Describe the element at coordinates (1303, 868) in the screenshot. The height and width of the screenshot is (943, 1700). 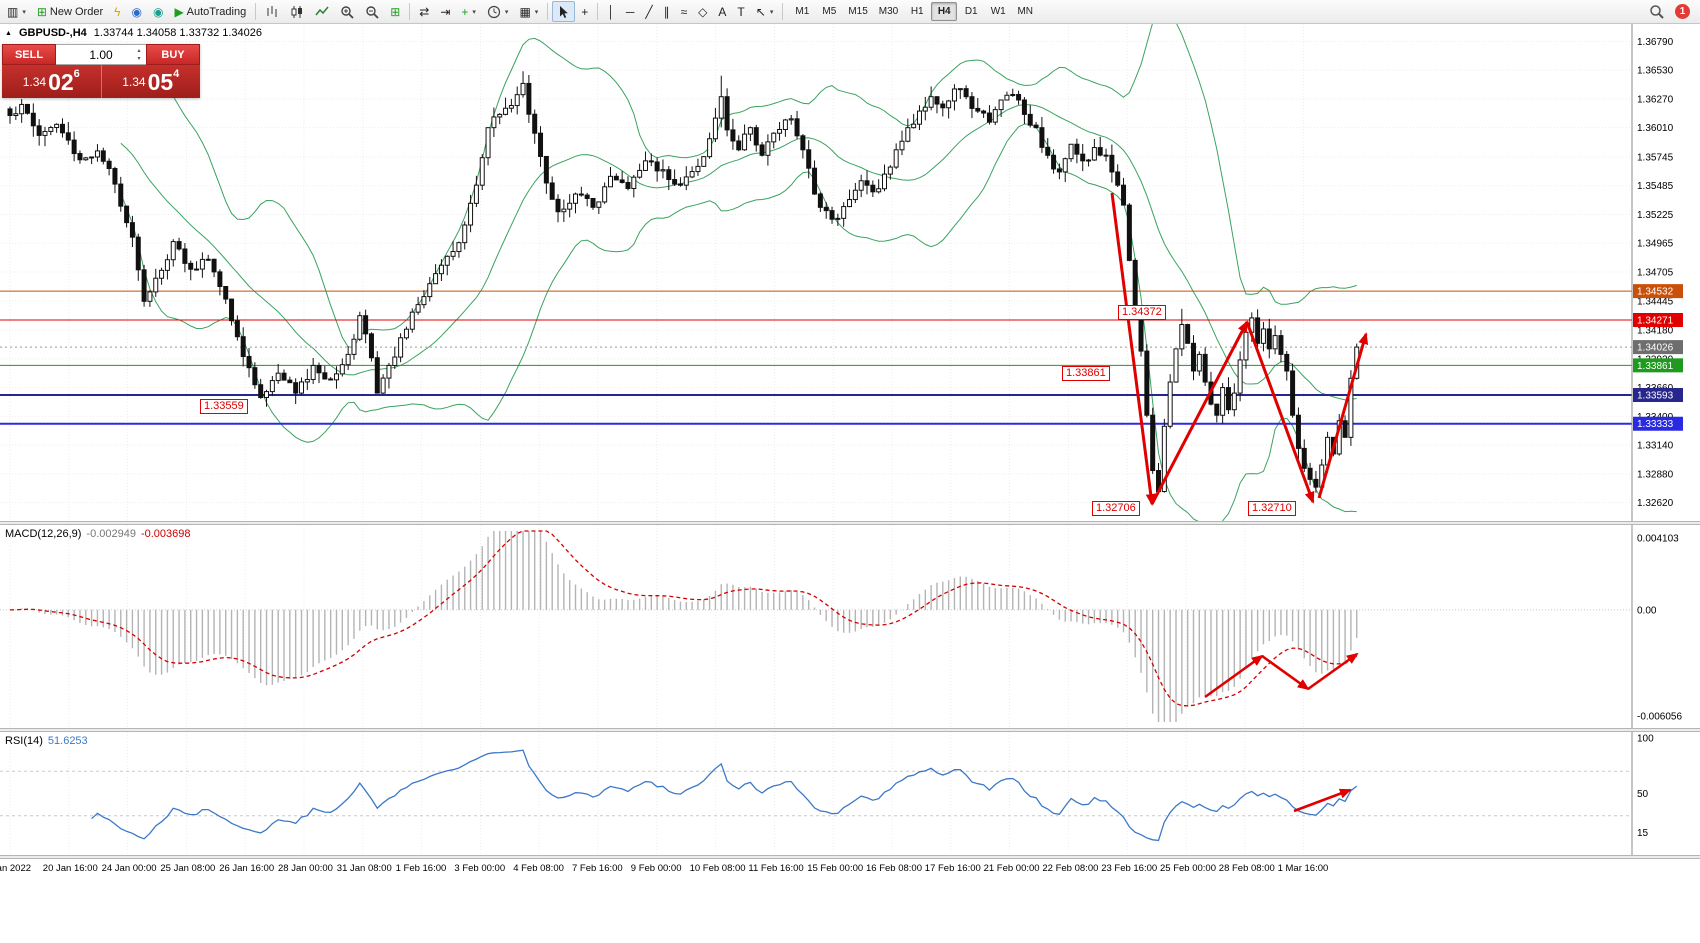
I see `time-label: 1 Mar 16:00` at that location.